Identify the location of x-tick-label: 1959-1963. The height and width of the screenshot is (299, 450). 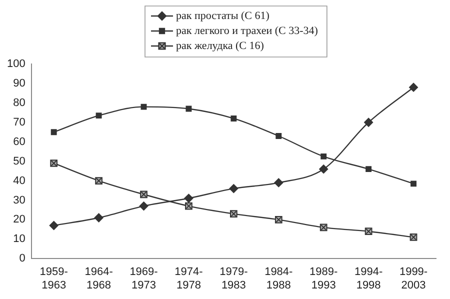
(54, 279).